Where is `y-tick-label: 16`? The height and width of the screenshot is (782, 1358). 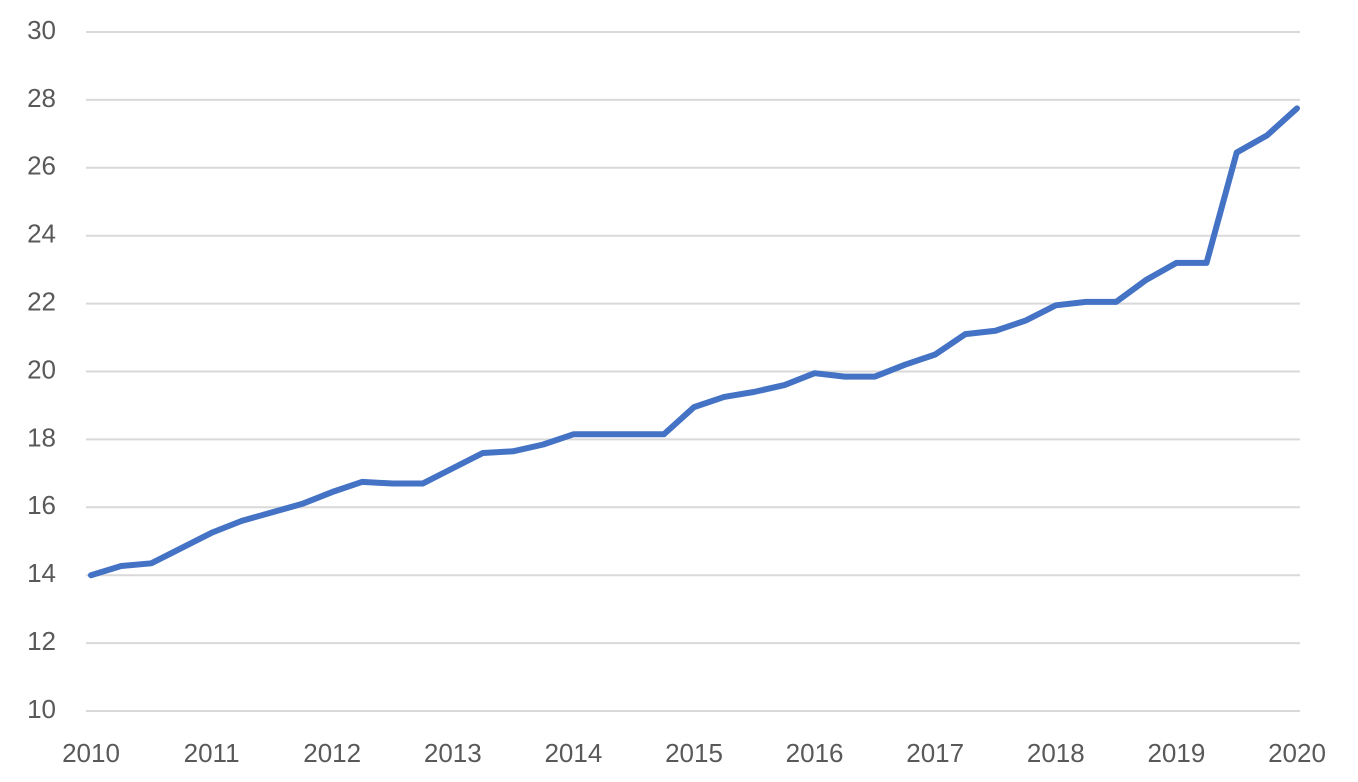 y-tick-label: 16 is located at coordinates (41, 505).